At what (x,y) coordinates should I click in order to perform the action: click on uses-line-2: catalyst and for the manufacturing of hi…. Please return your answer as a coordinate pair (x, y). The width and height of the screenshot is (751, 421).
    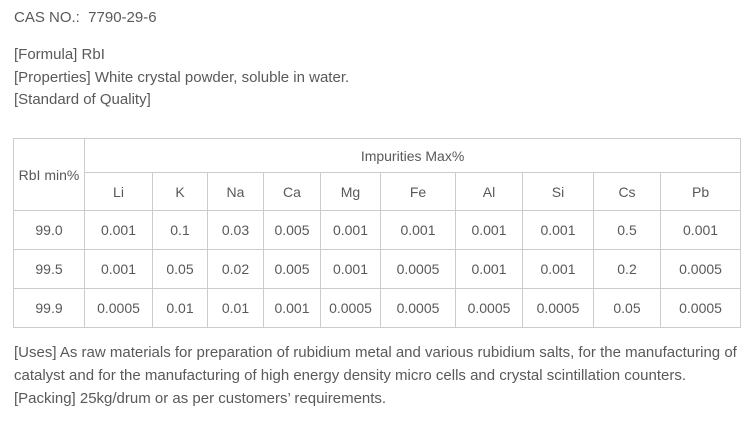
    Looking at the image, I should click on (350, 375).